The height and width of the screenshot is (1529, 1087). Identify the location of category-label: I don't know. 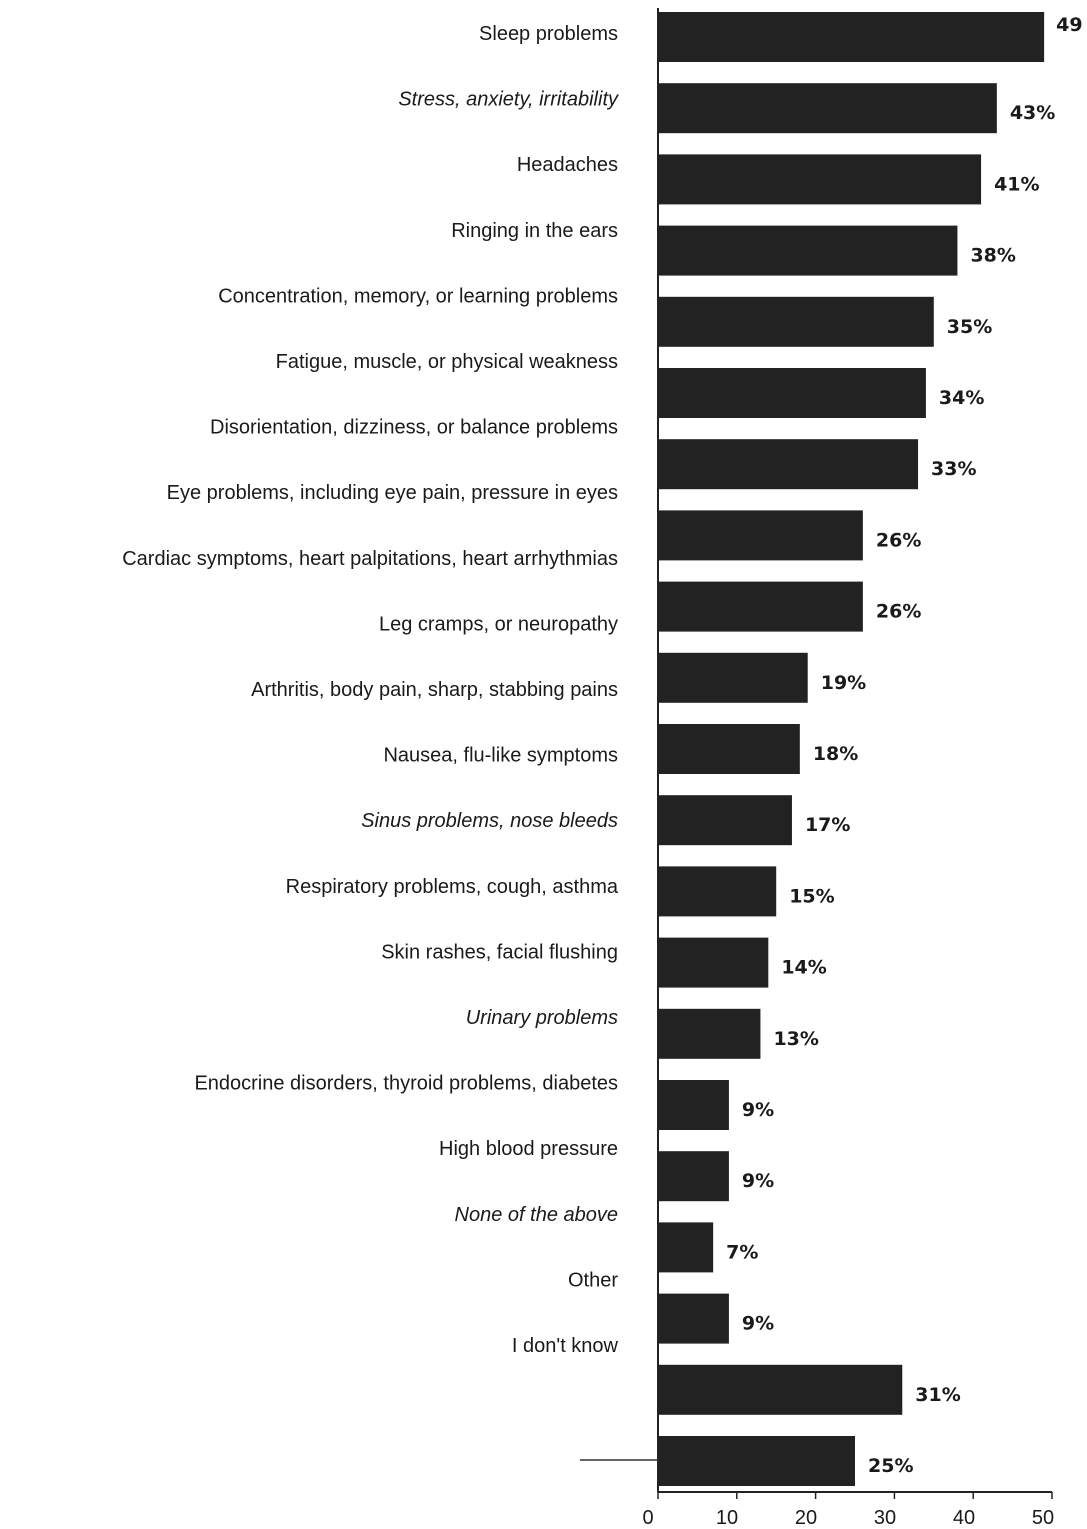
(565, 1346).